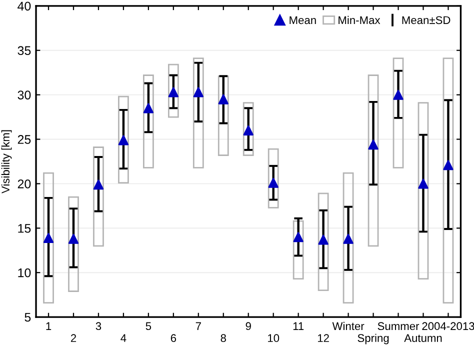 The height and width of the screenshot is (348, 474). Describe the element at coordinates (6, 162) in the screenshot. I see `y-axis-title: Visibility [km]` at that location.